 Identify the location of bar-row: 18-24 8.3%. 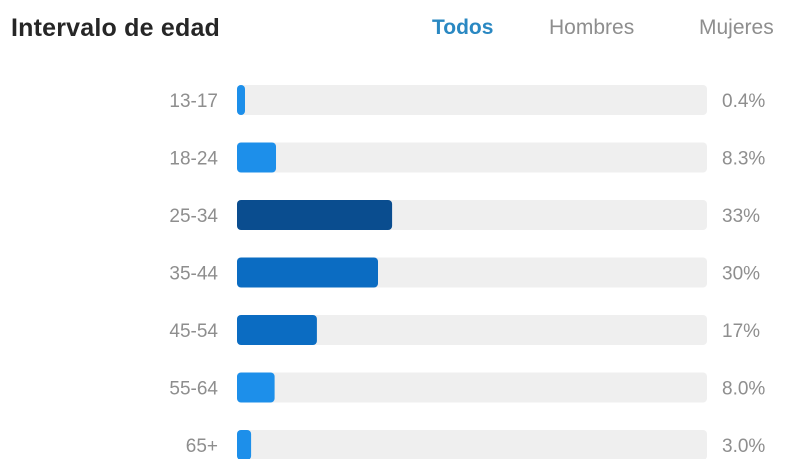
(467, 157).